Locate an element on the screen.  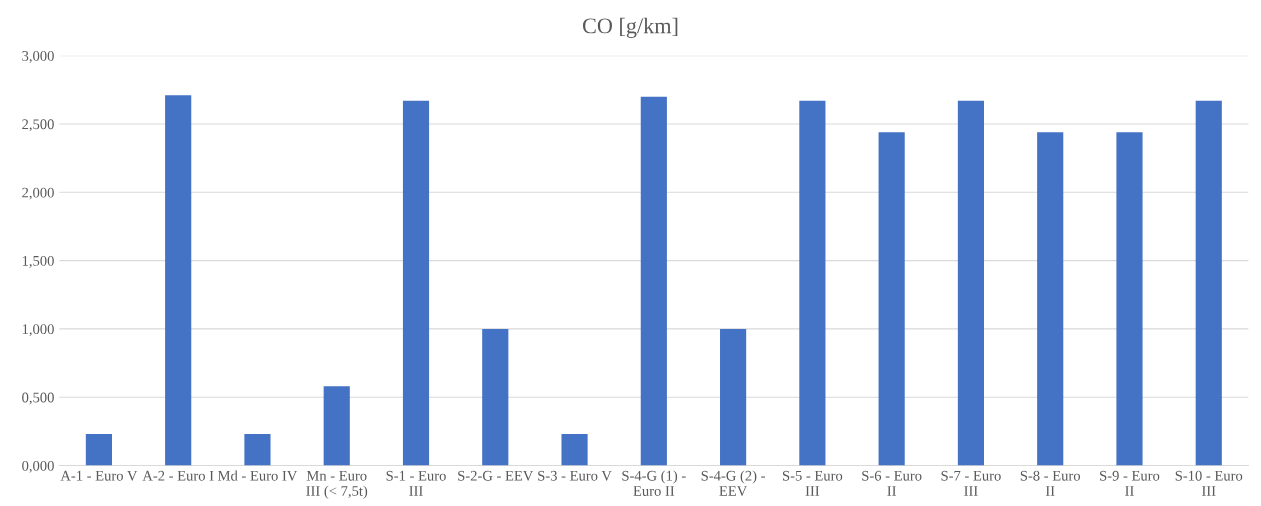
x-tick-label: S-8 - Euro II is located at coordinates (1050, 483).